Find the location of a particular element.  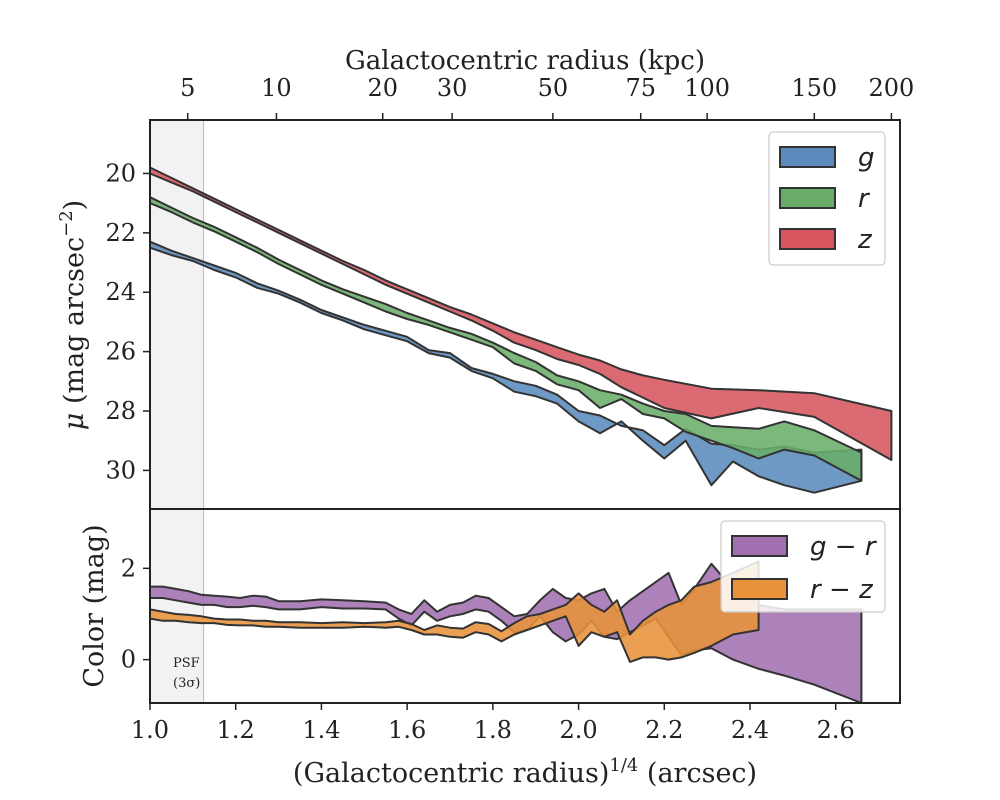

x-tick-label: 1.8 is located at coordinates (493, 730).